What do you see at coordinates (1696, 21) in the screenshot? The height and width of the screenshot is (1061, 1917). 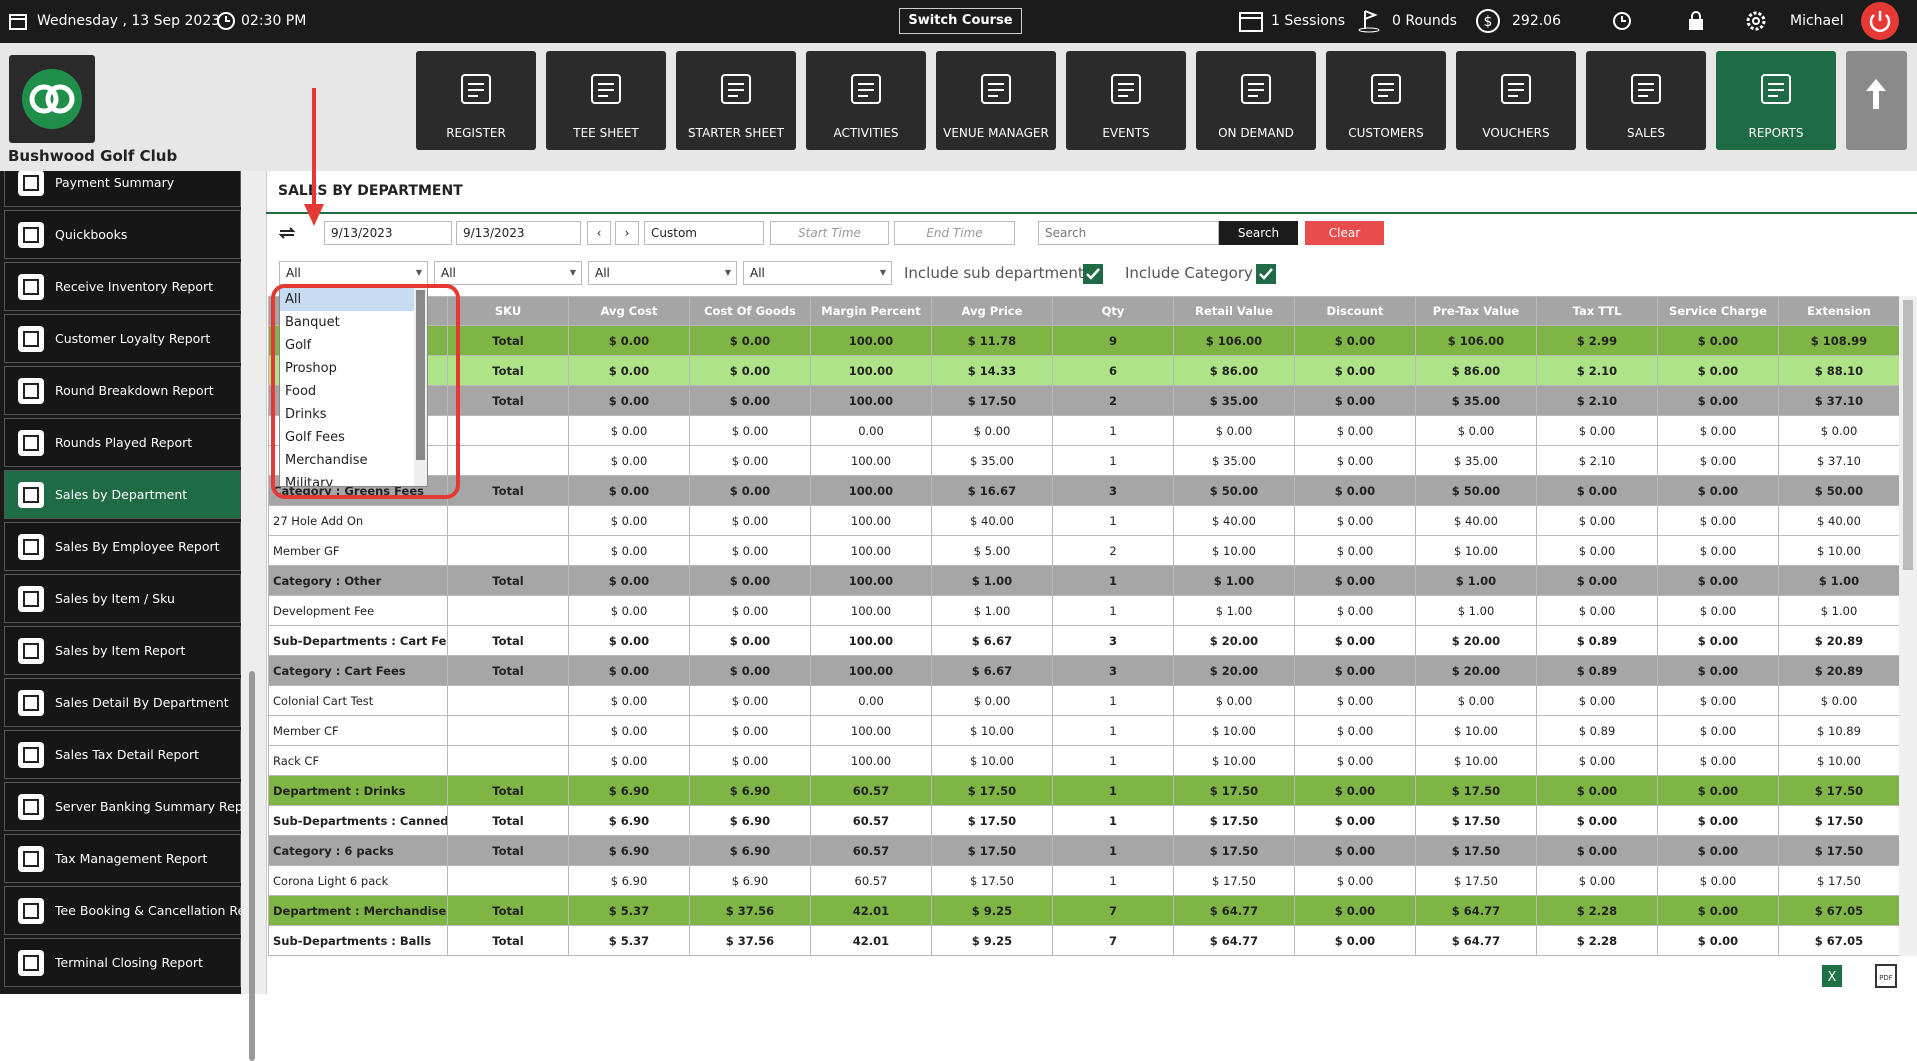 I see `lock-icon` at bounding box center [1696, 21].